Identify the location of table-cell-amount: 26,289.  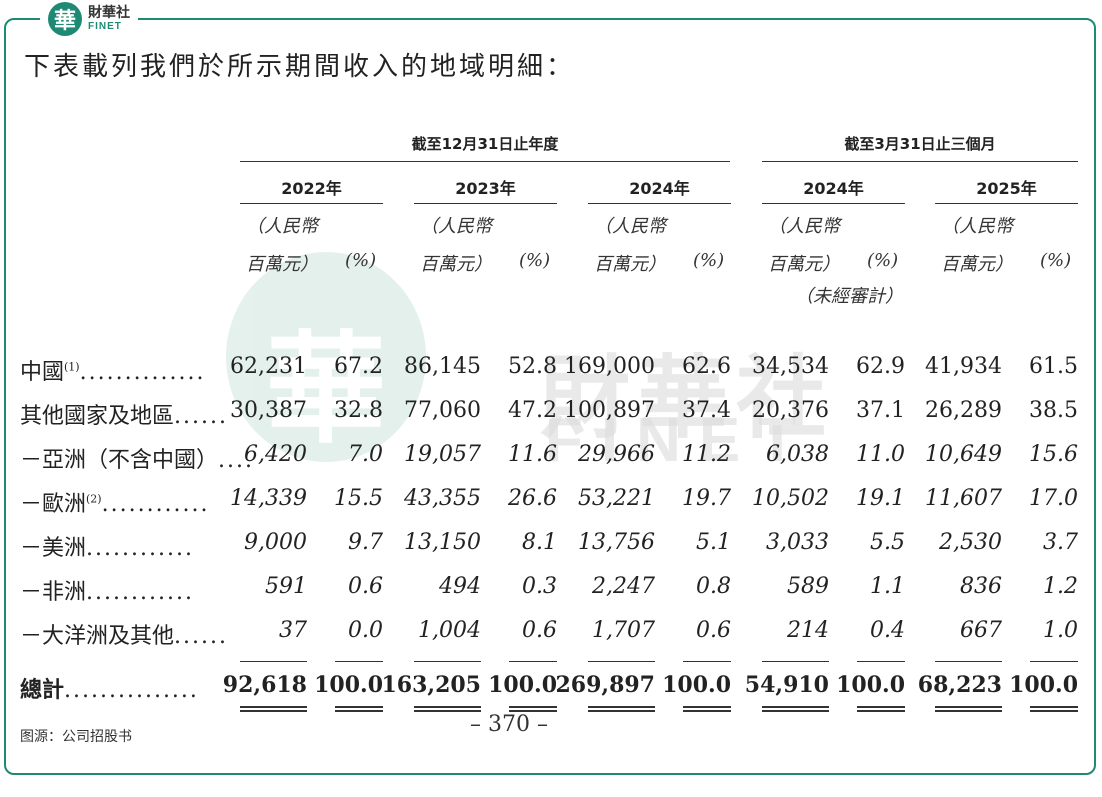
(963, 410).